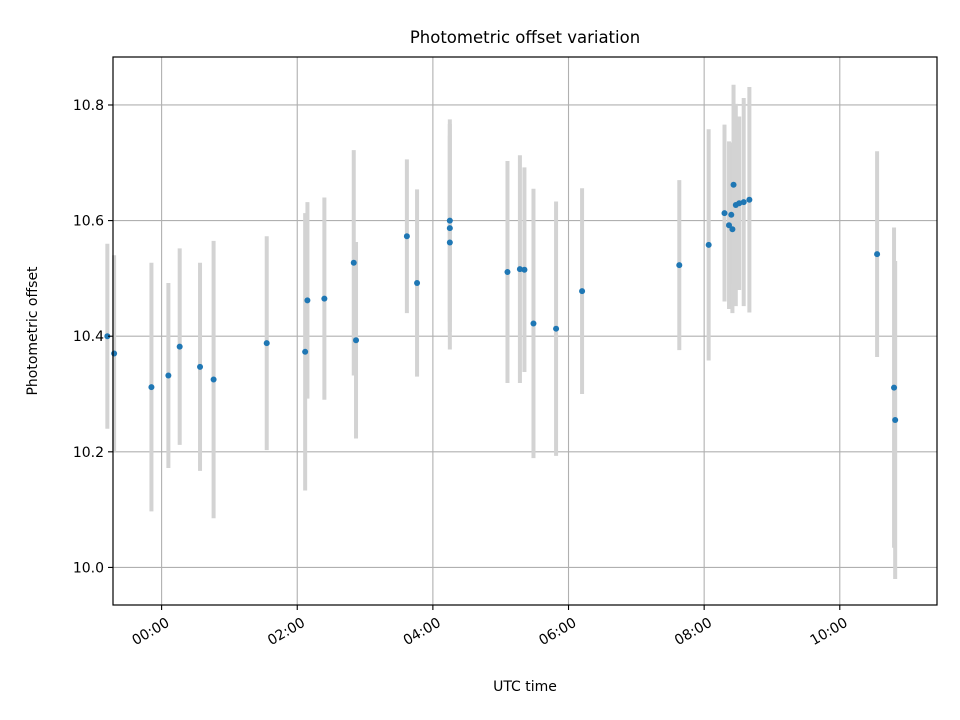  Describe the element at coordinates (88, 106) in the screenshot. I see `y-tick-label: 10.8` at that location.